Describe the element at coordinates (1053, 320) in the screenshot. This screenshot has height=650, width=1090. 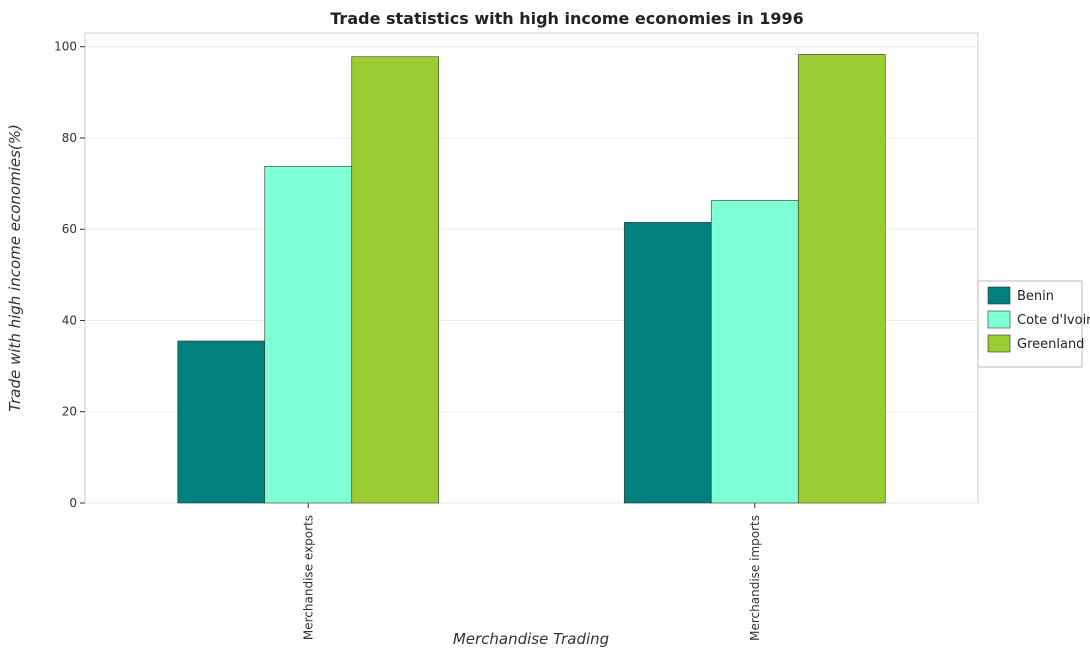
I see `legend-label: Cote d'Ivoire` at that location.